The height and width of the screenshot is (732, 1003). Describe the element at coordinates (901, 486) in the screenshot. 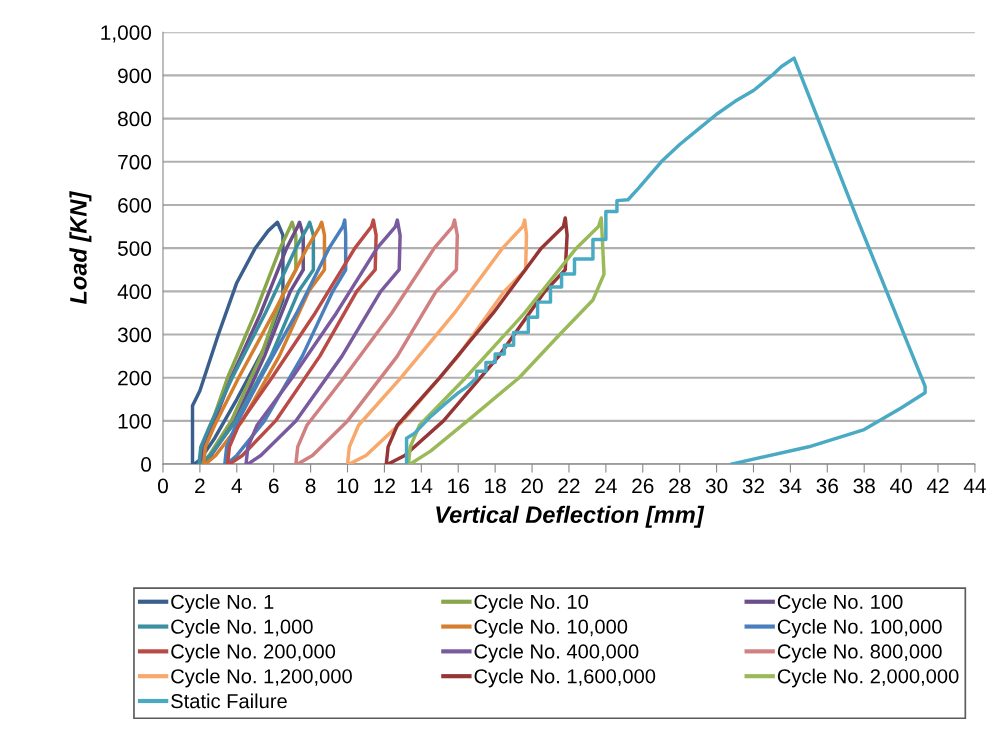

I see `x-tick-label: 40` at that location.